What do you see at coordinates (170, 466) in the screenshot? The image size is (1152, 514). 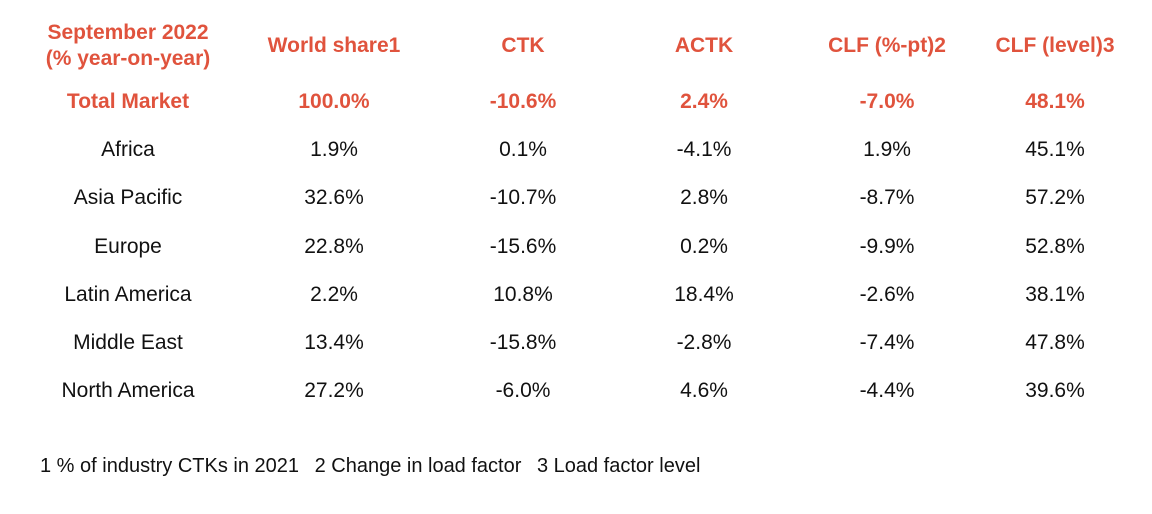 I see `footnote-1: 1 % of industry CTKs in 2021` at bounding box center [170, 466].